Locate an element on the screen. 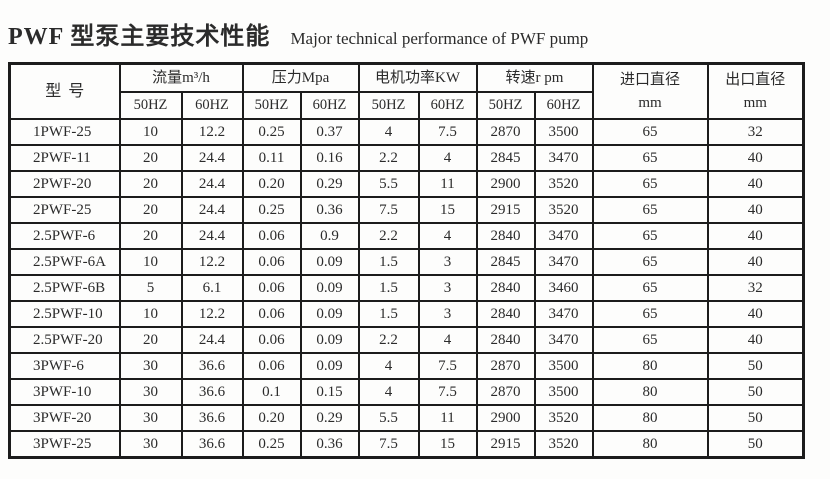  value-cell: 0.1 is located at coordinates (271, 392).